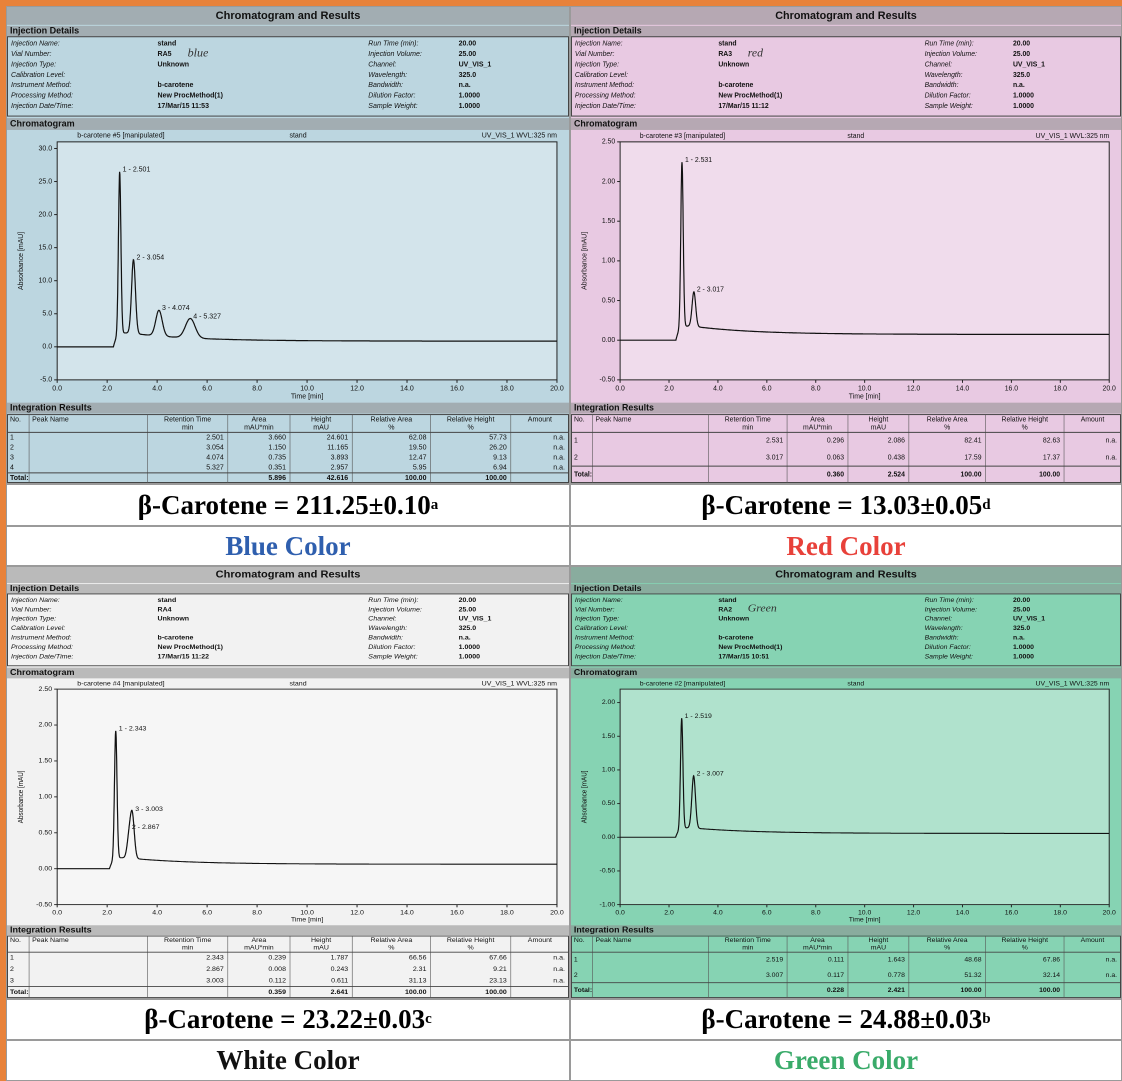  I want to click on peak-label: 2 - 3.007, so click(710, 774).